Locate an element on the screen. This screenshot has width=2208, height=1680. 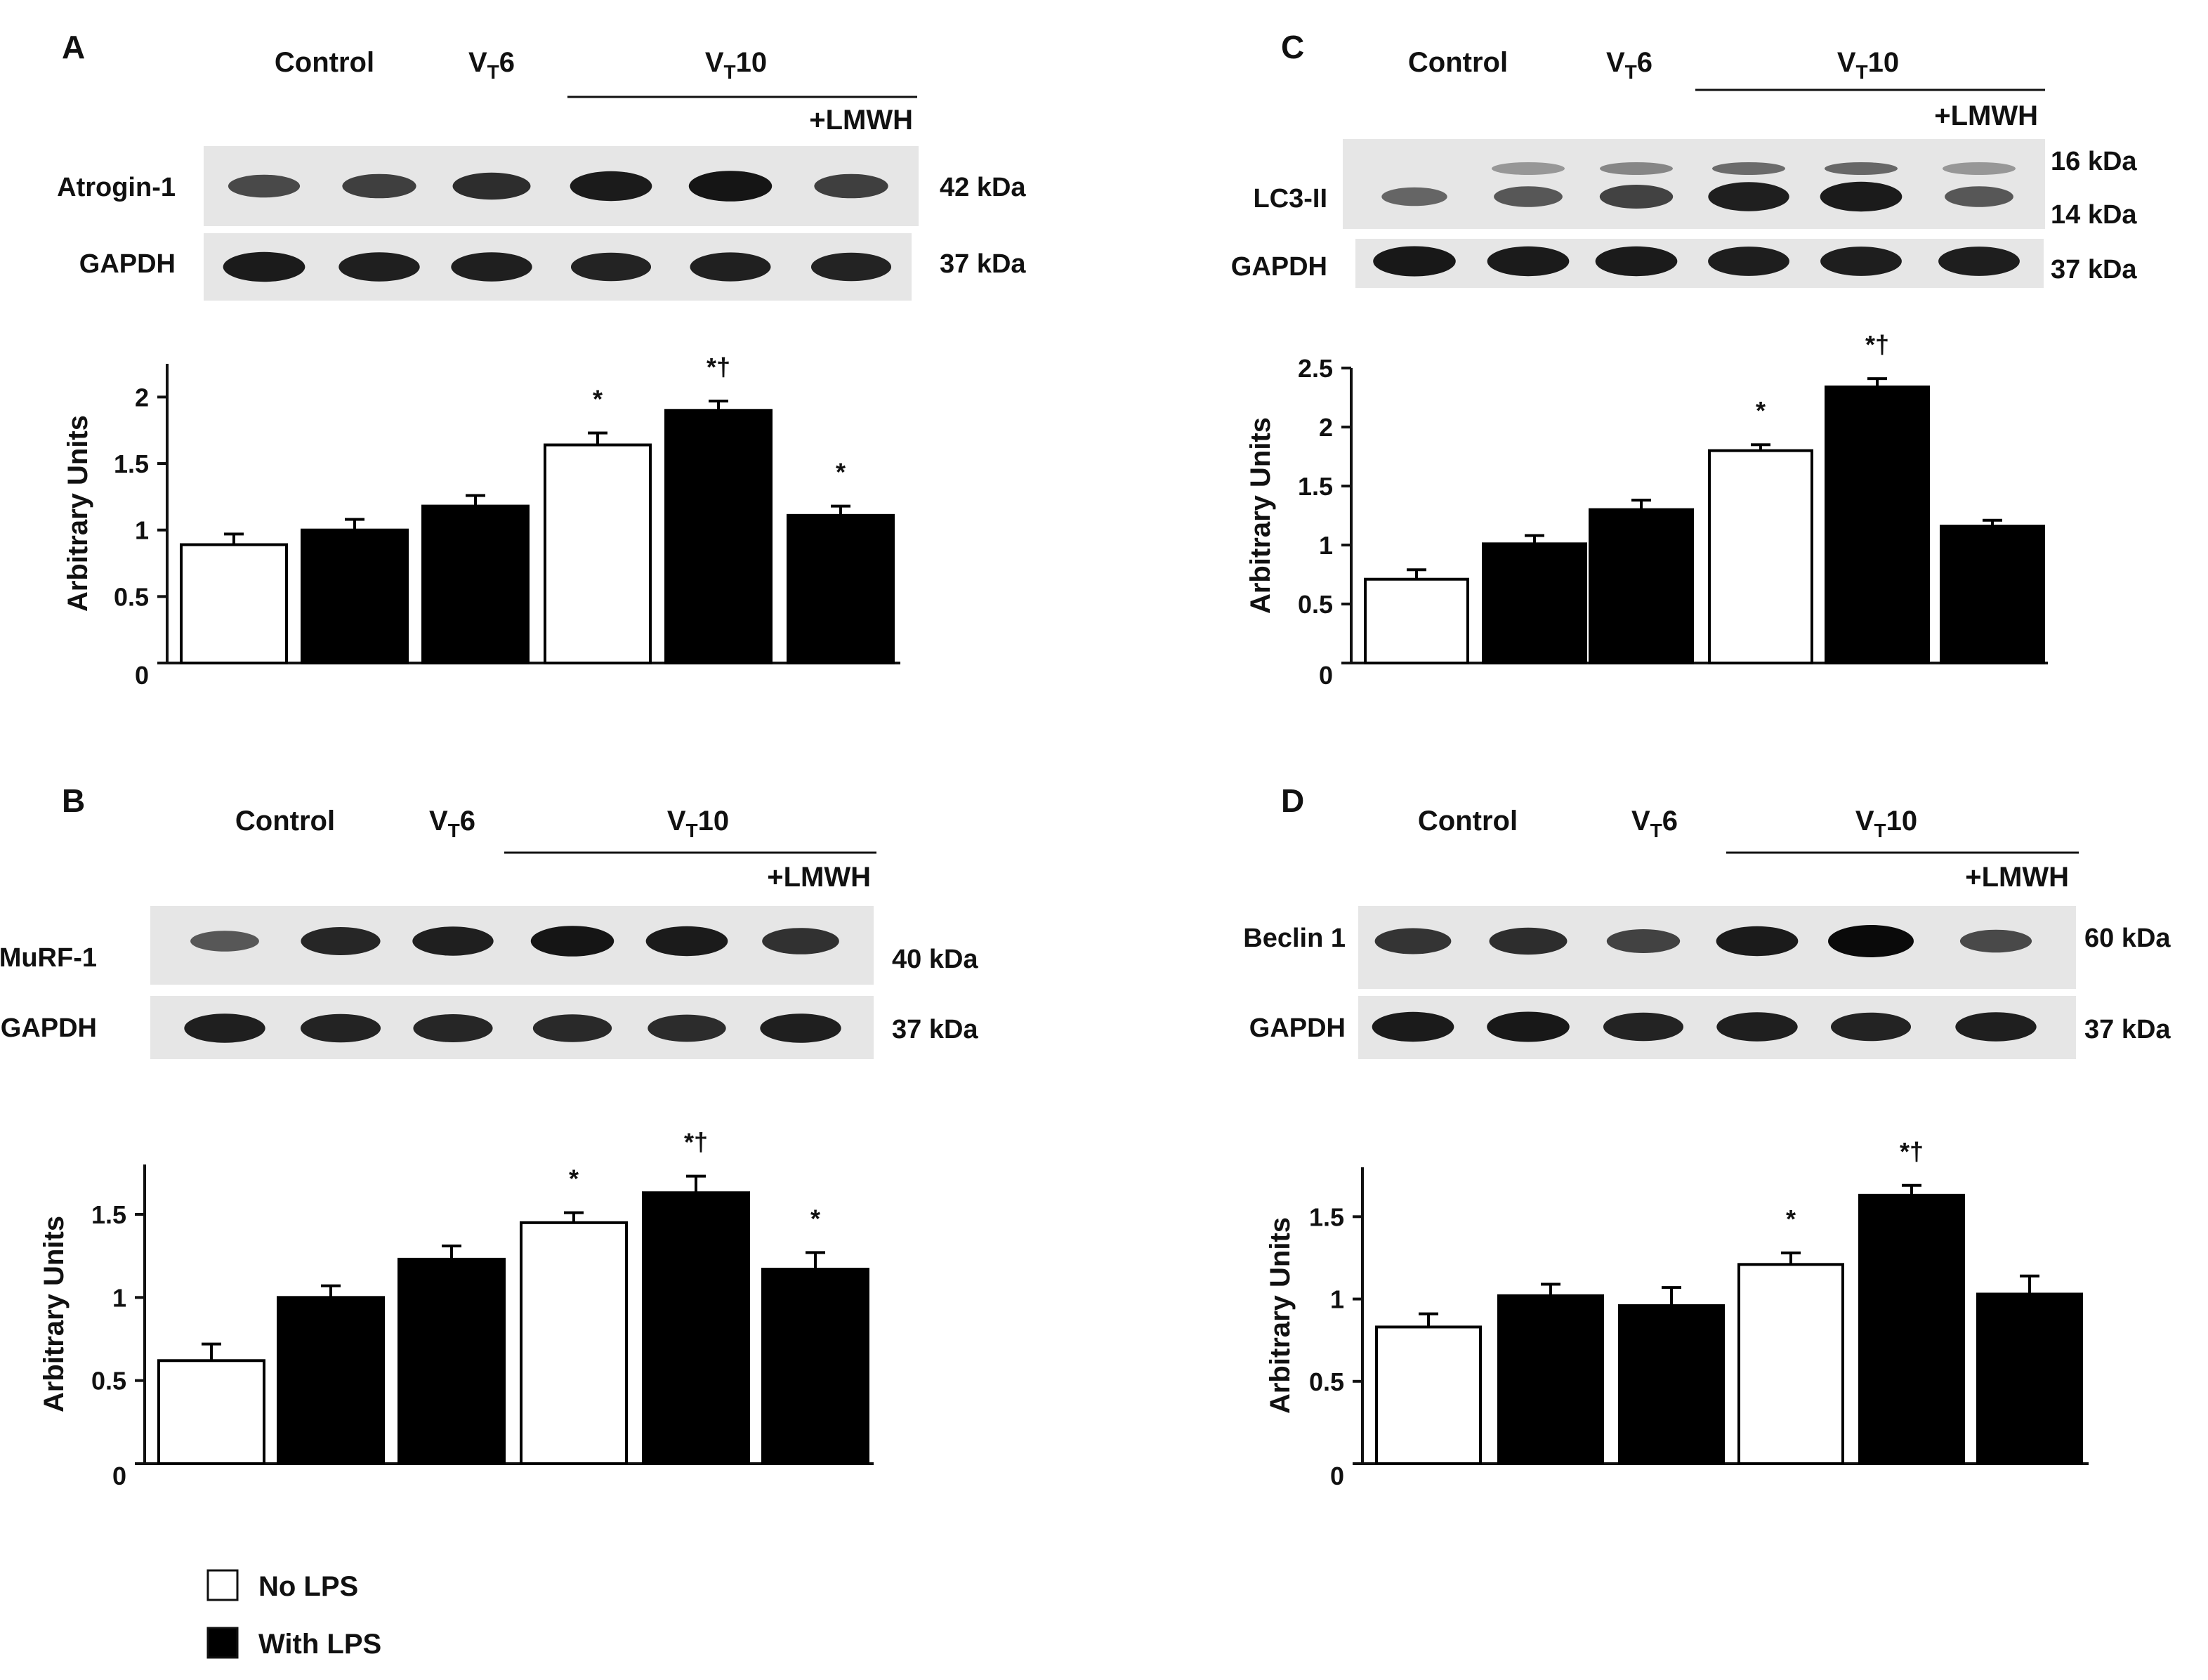
legend-swatch-no-lps is located at coordinates (222, 1585).